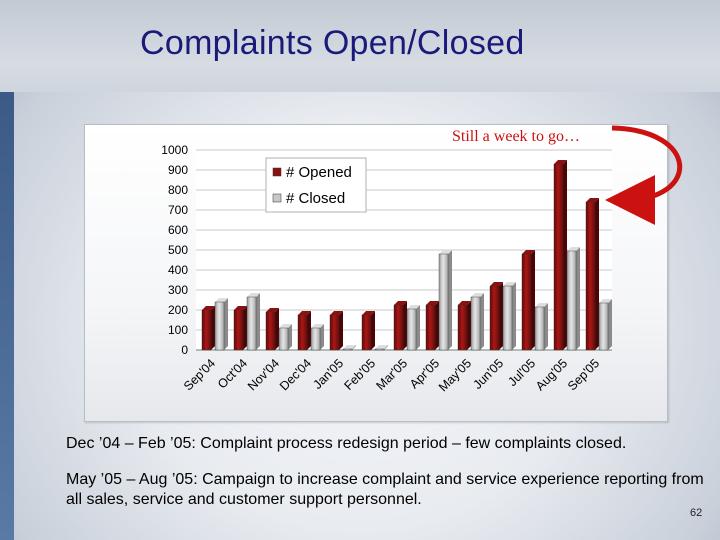  What do you see at coordinates (359, 374) in the screenshot?
I see `x-tick-label: Feb'05` at bounding box center [359, 374].